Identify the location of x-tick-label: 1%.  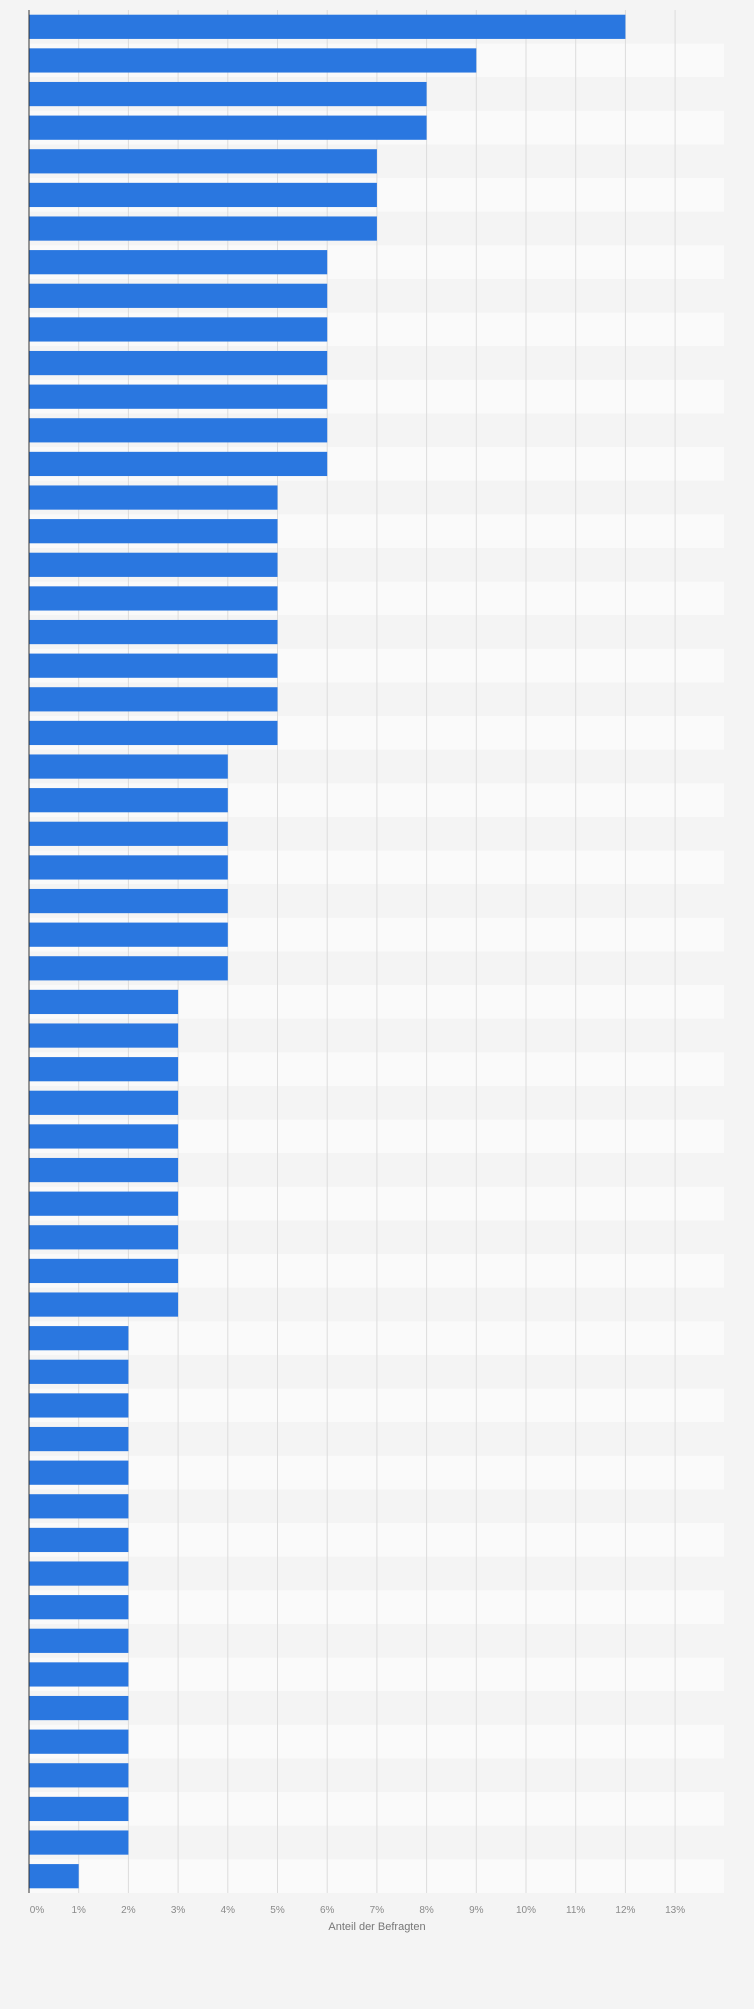
(78, 1910).